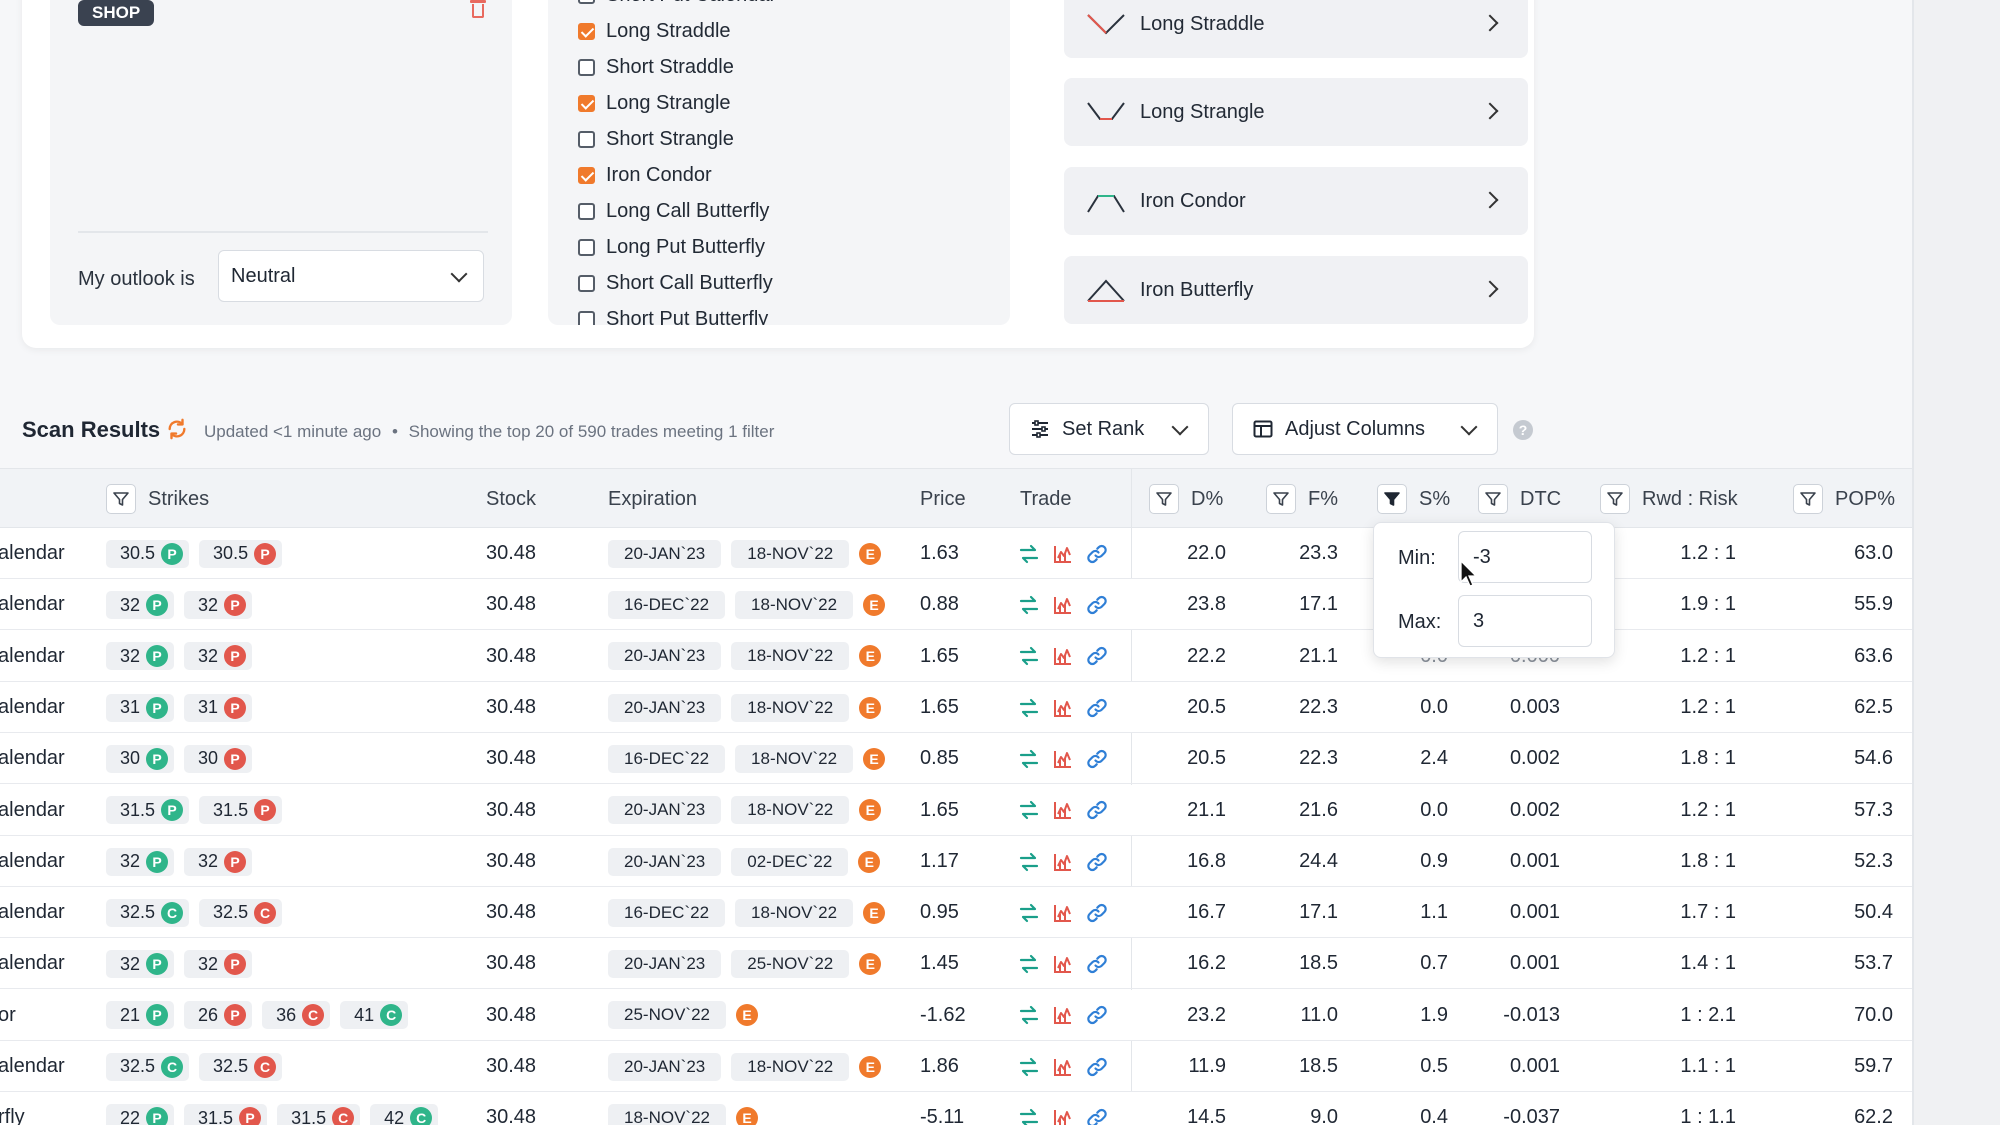 The width and height of the screenshot is (2000, 1125). I want to click on trash-icon, so click(478, 9).